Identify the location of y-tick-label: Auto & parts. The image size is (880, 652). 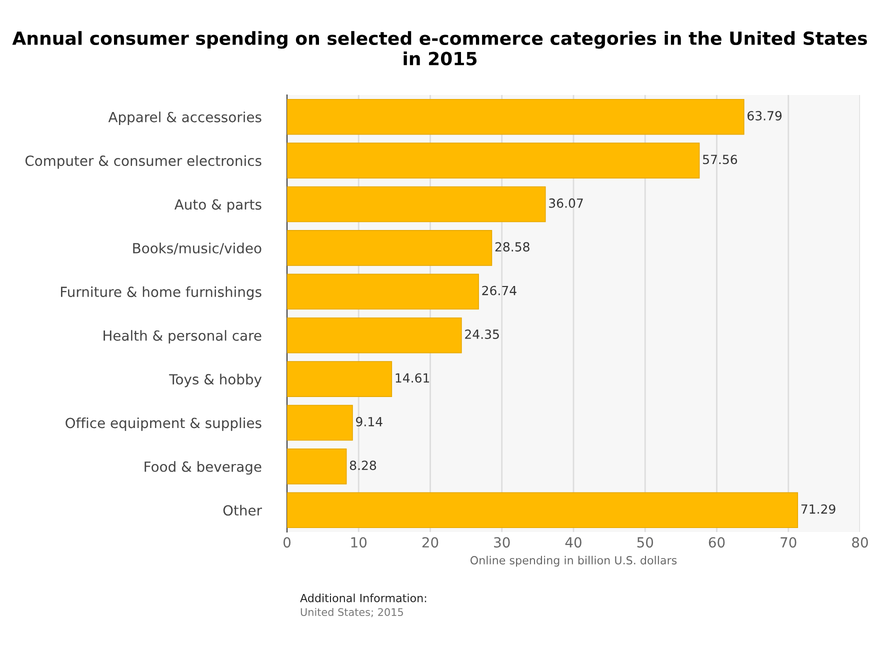
(218, 205).